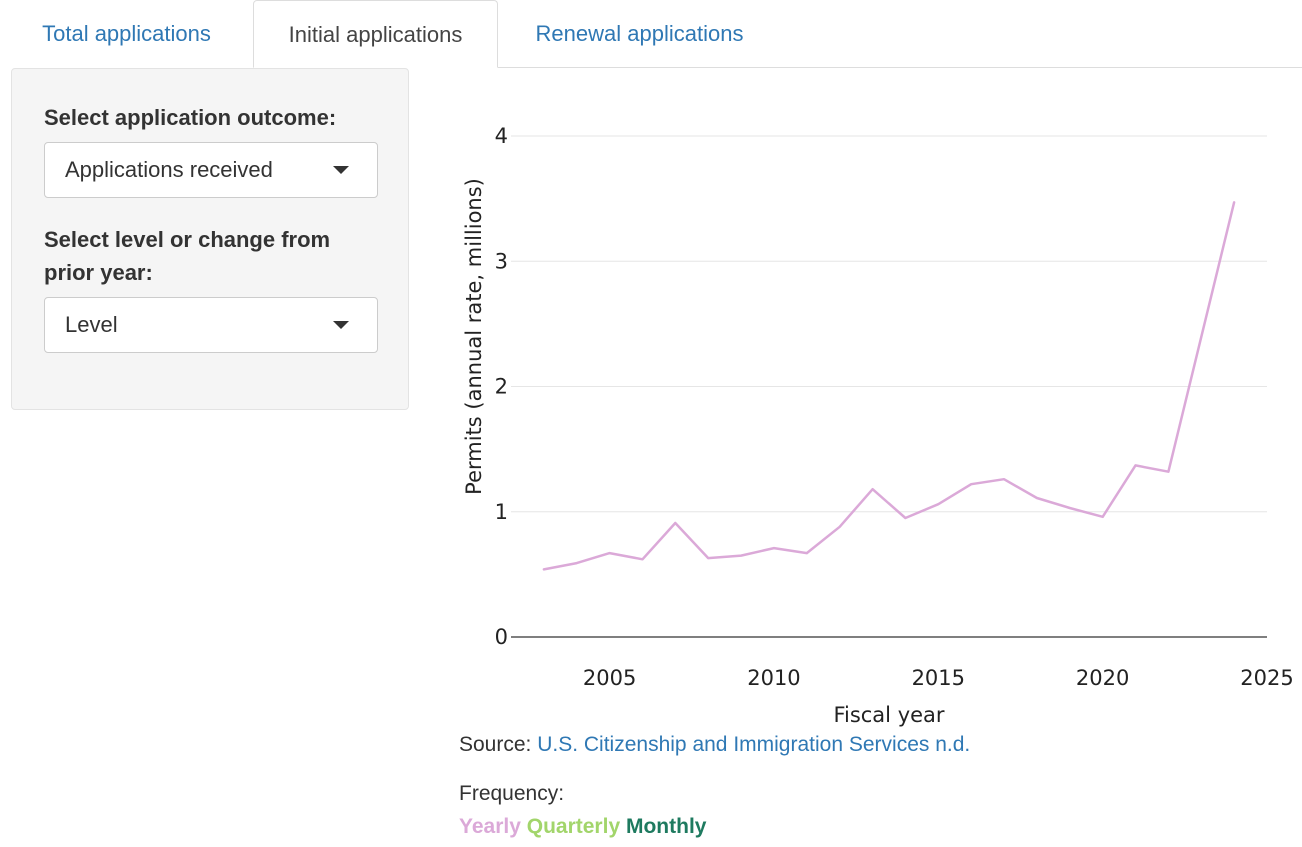 This screenshot has height=847, width=1302. I want to click on y-tick-label: 1, so click(501, 512).